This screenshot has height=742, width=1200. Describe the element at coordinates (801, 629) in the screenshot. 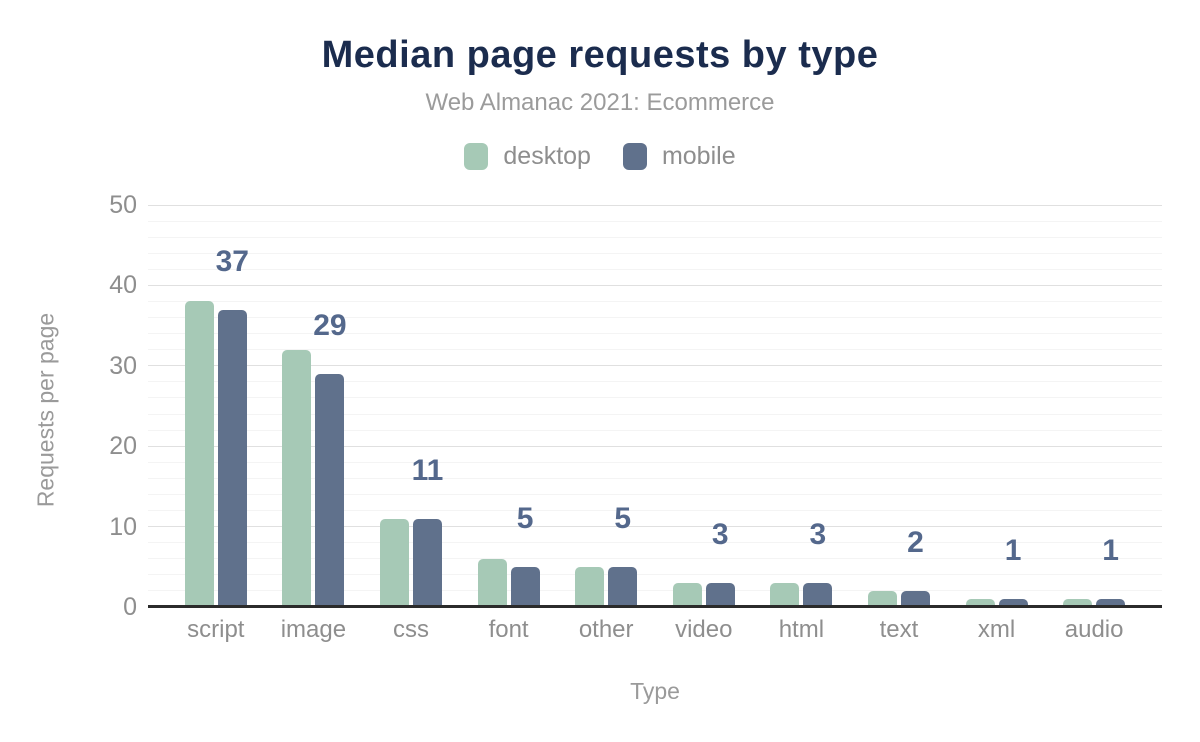

I see `x-category-html: html` at that location.